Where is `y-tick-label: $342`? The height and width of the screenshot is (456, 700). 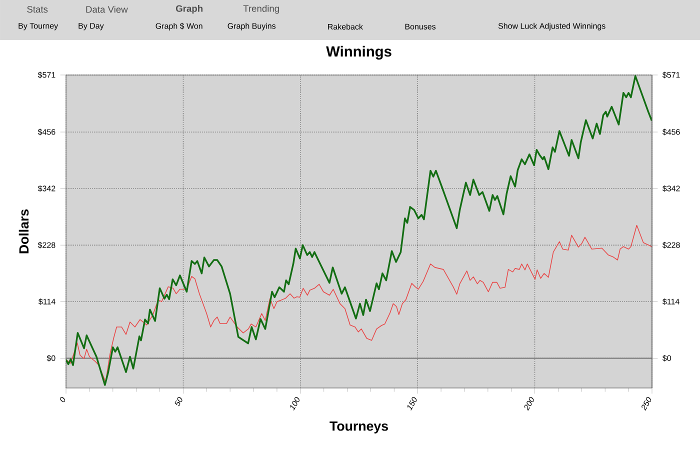
y-tick-label: $342 is located at coordinates (47, 188).